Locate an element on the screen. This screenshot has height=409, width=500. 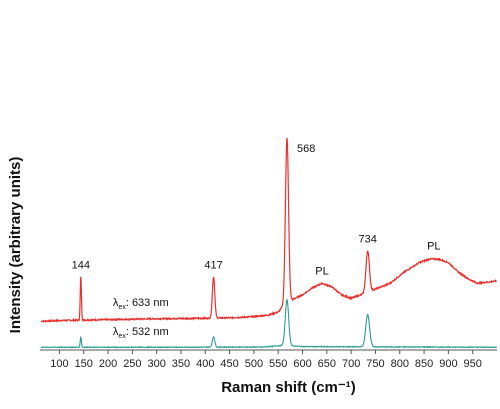
x-tick-label: 150 is located at coordinates (84, 364).